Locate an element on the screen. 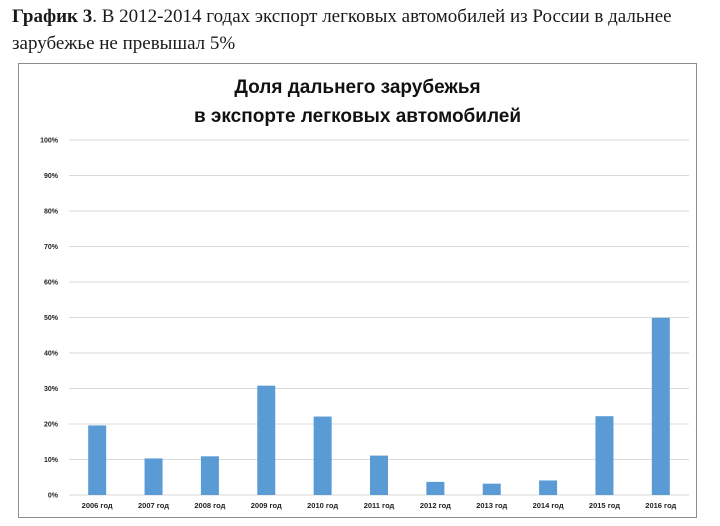 The image size is (720, 526). y-tick-label: 30% is located at coordinates (51, 389).